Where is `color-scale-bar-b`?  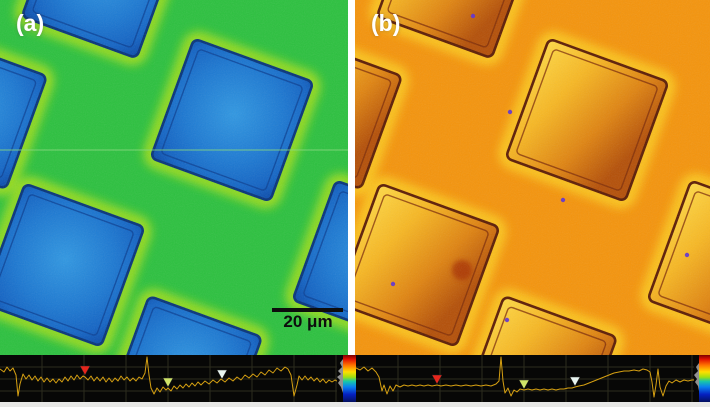
color-scale-bar-b is located at coordinates (702, 378).